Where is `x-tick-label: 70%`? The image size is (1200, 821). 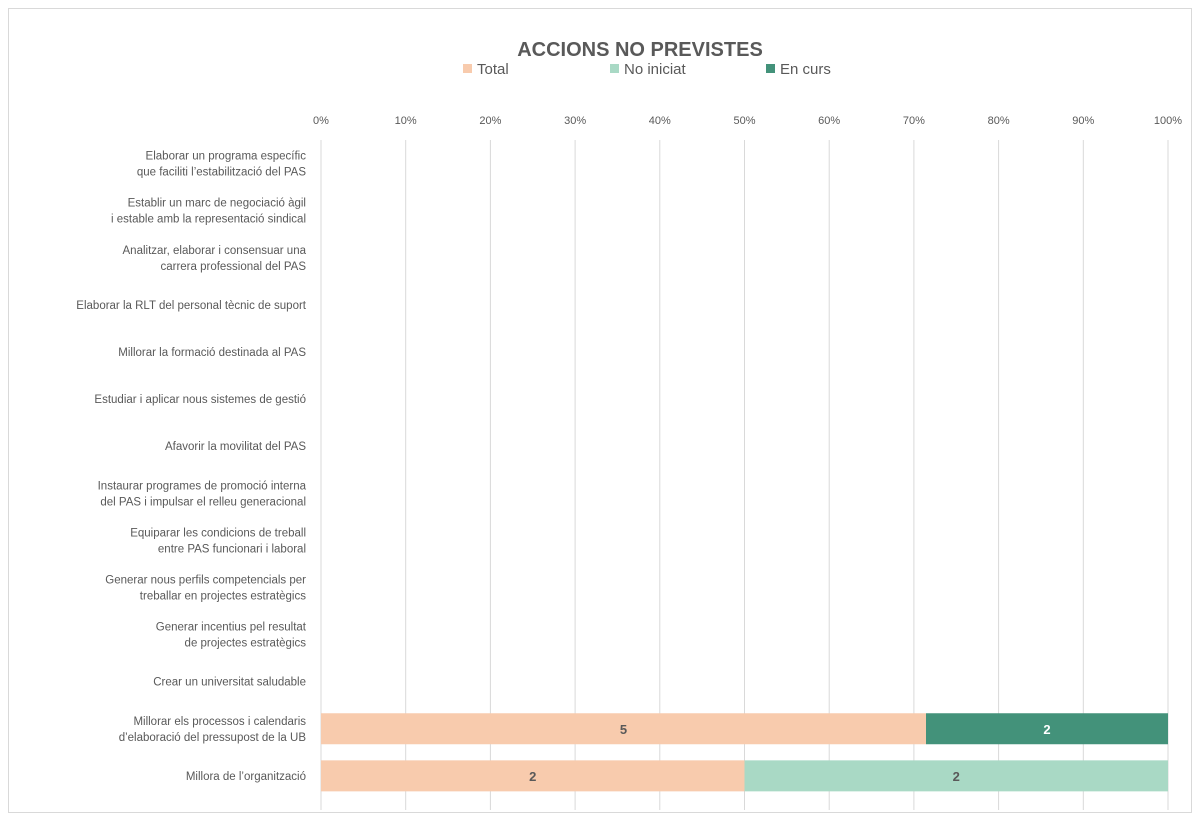 x-tick-label: 70% is located at coordinates (914, 121).